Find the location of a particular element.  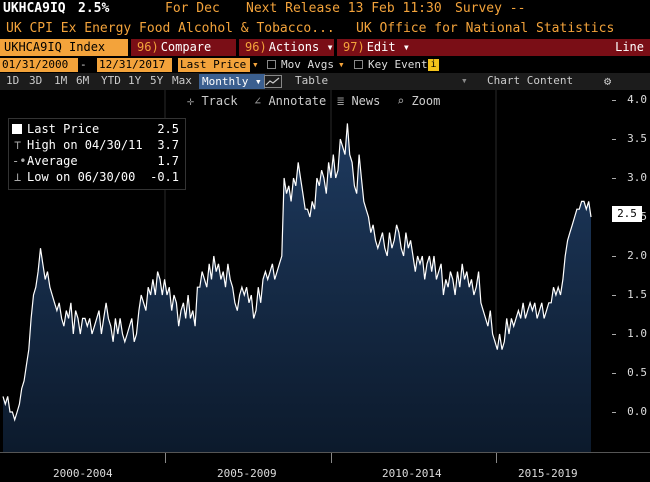

x-tick-label: 2005-2009 is located at coordinates (247, 473).